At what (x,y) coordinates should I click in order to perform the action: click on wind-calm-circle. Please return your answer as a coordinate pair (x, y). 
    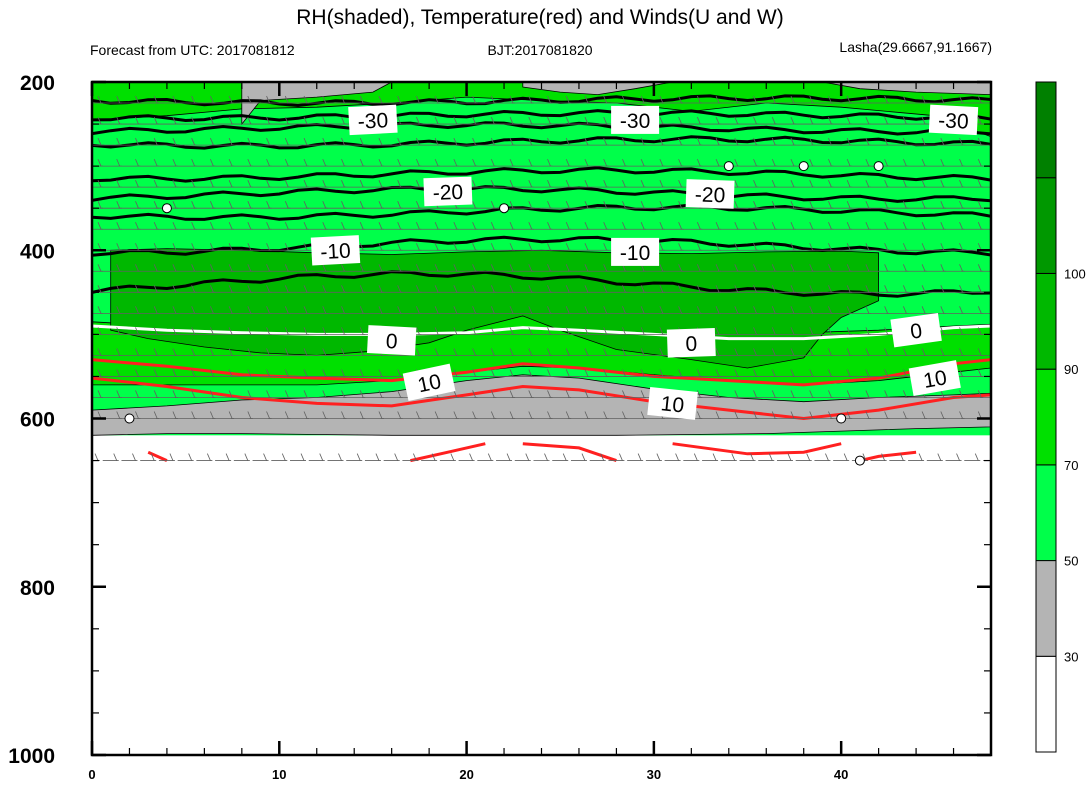
    Looking at the image, I should click on (129, 418).